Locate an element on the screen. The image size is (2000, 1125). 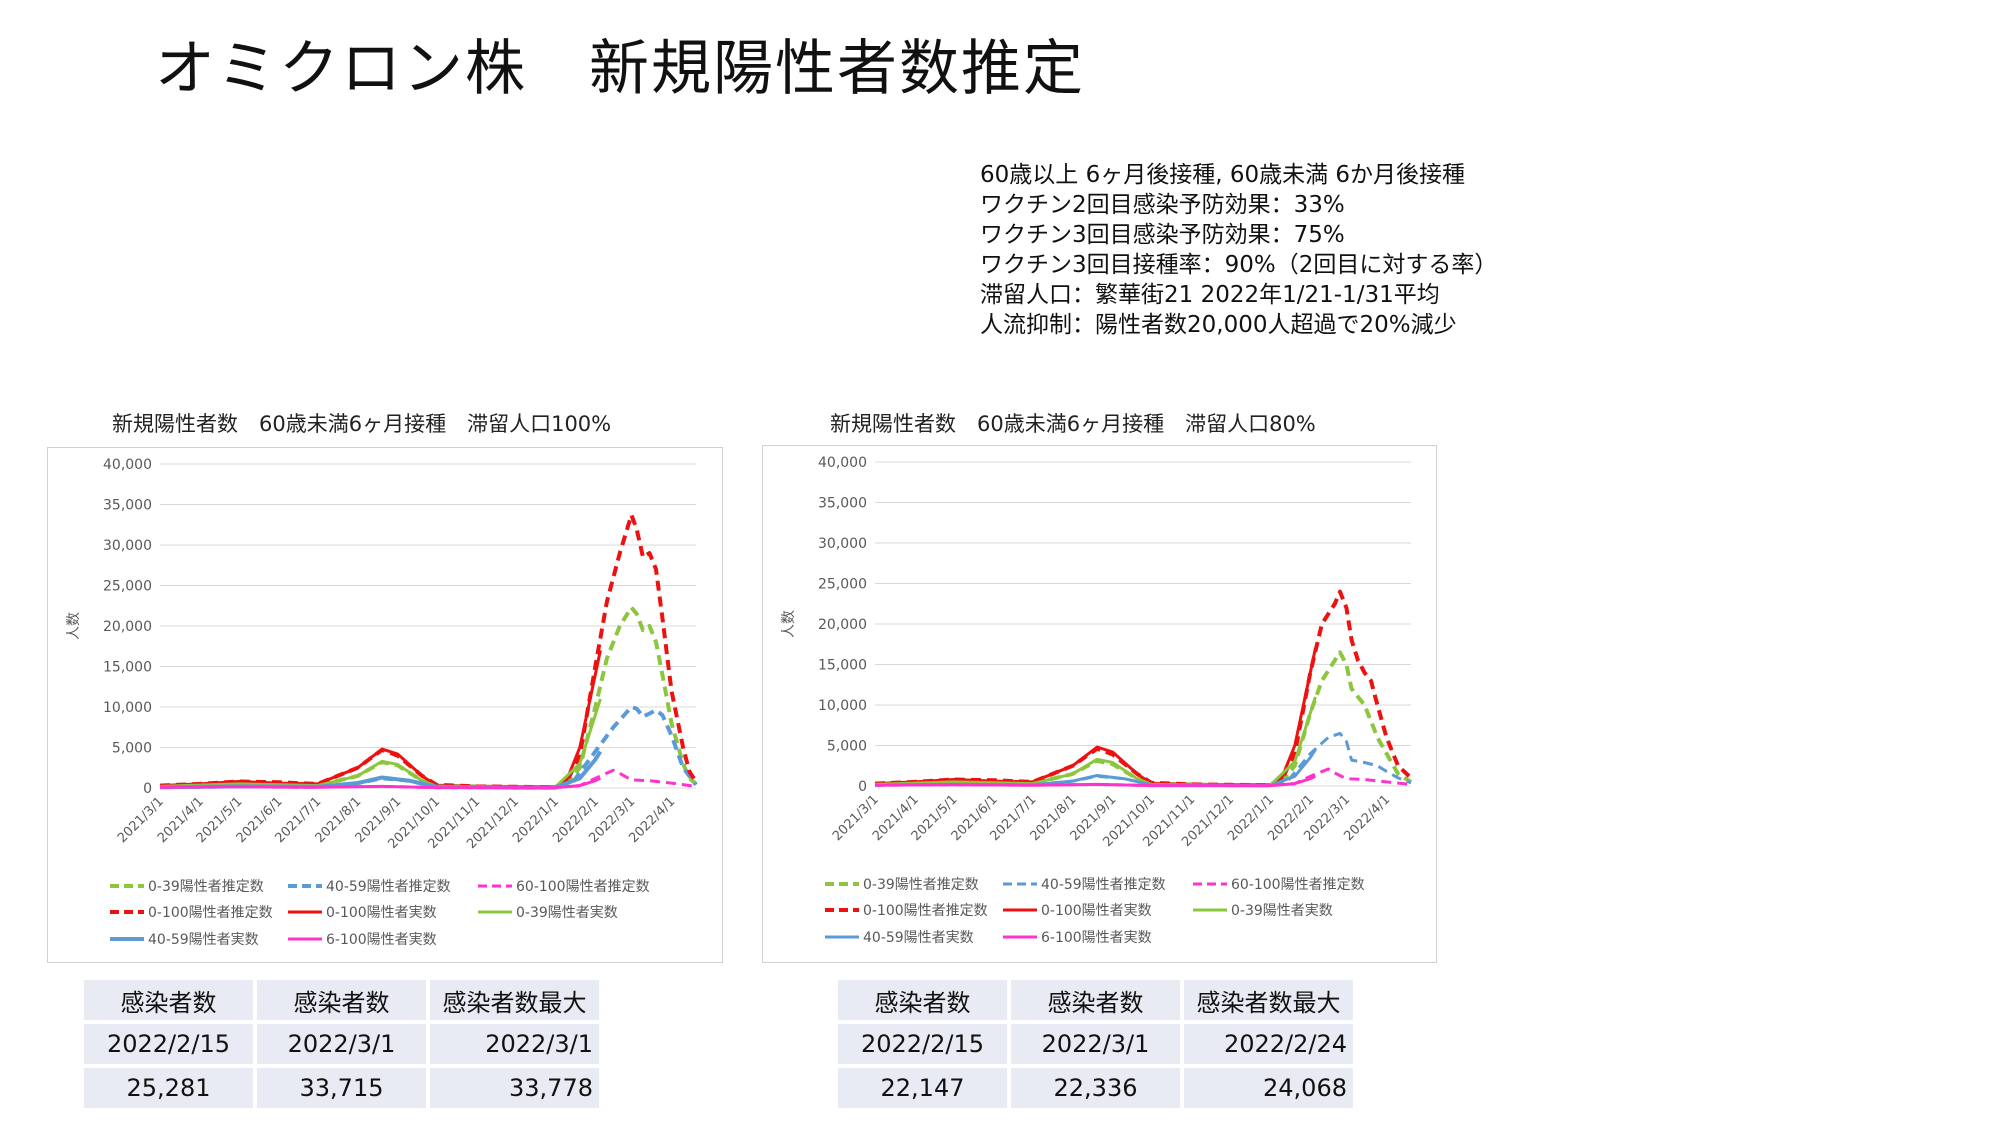
assumption-line: ワクチン3回目接種率：90%（2回目に対する率） is located at coordinates (1239, 265).